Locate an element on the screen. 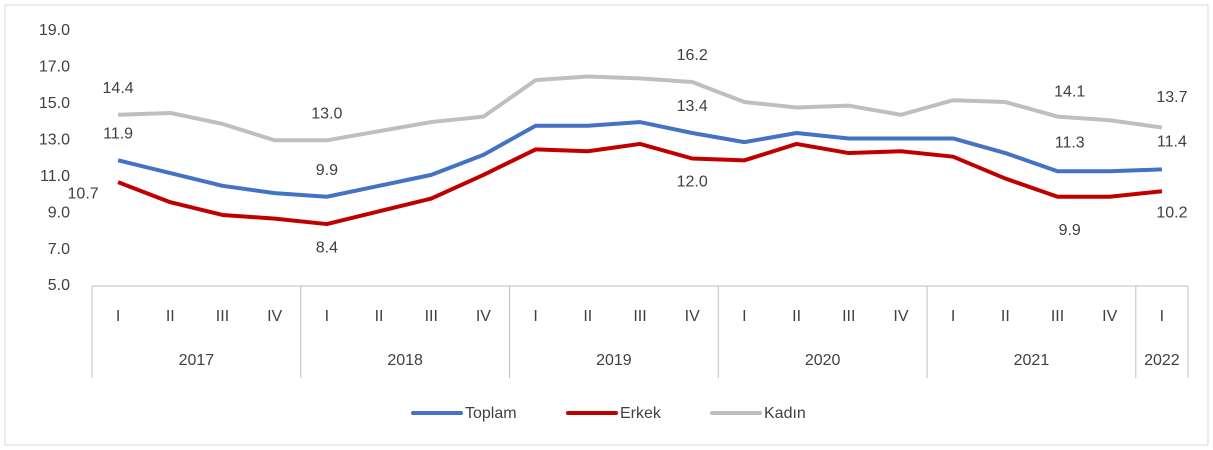  data-label: 10.7 is located at coordinates (83, 193).